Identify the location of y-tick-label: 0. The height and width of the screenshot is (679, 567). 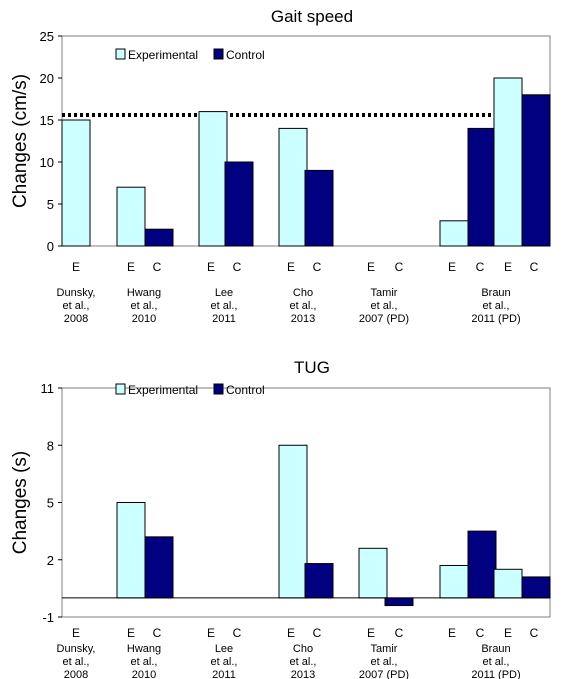
(50, 246).